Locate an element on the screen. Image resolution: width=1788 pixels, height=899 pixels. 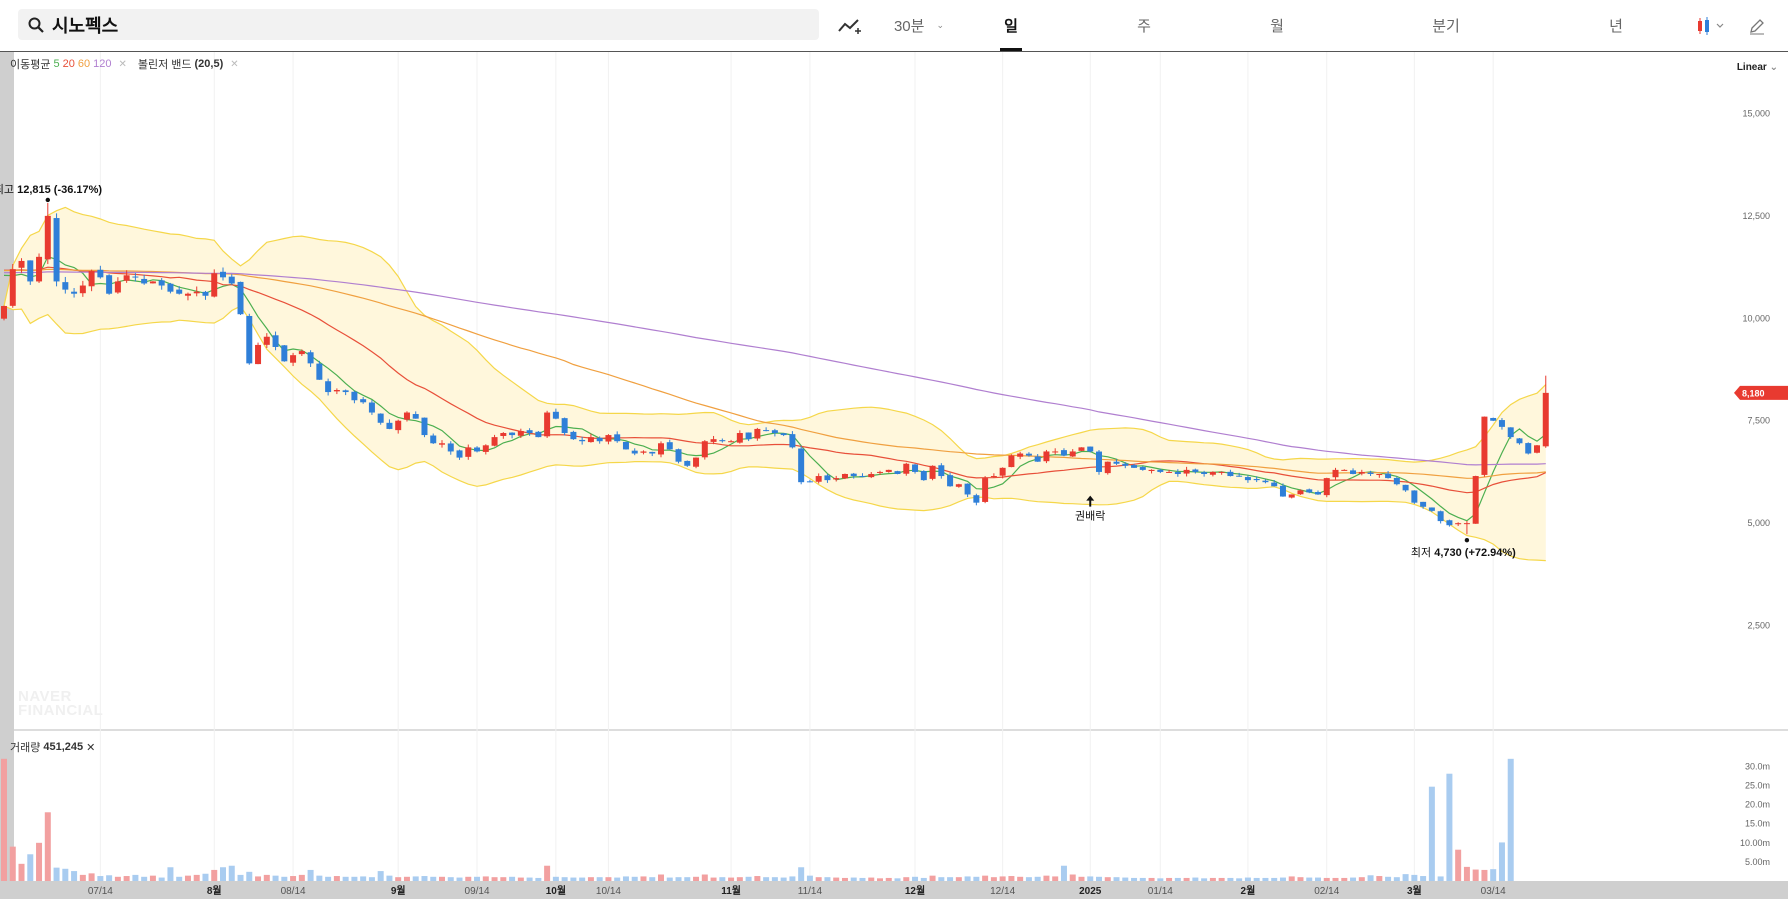
date-tick-label: 09/14 is located at coordinates (477, 891).